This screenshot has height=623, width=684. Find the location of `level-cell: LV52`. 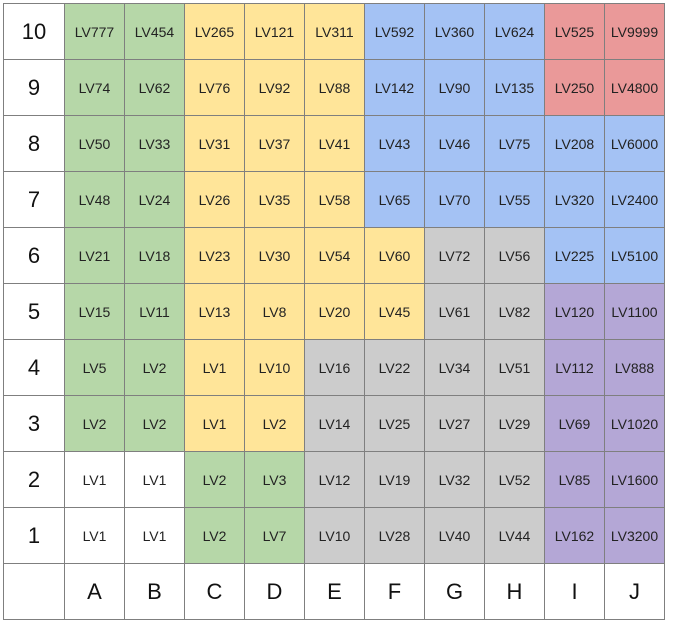

level-cell: LV52 is located at coordinates (514, 479).